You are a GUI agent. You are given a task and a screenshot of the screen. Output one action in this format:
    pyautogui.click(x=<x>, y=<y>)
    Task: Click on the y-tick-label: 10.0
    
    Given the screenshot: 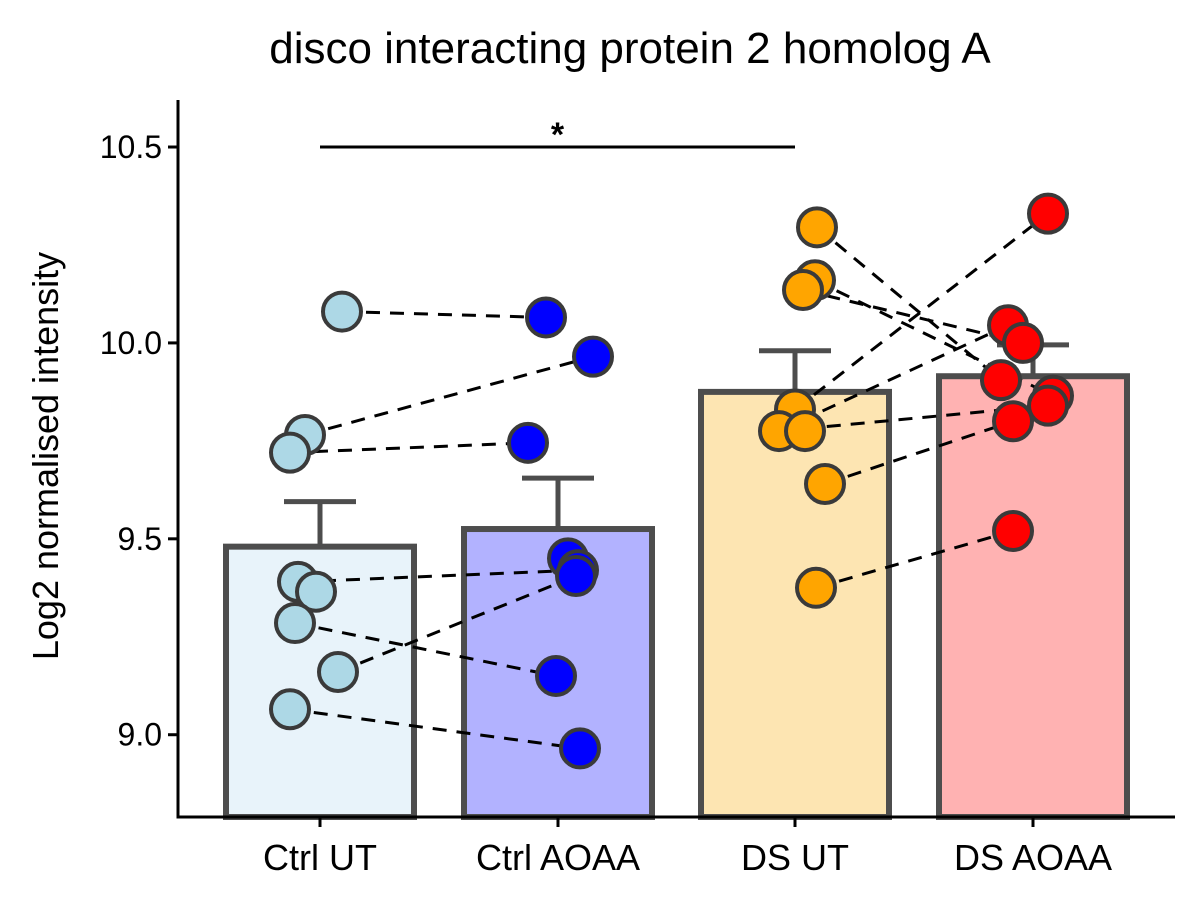 What is the action you would take?
    pyautogui.click(x=131, y=343)
    